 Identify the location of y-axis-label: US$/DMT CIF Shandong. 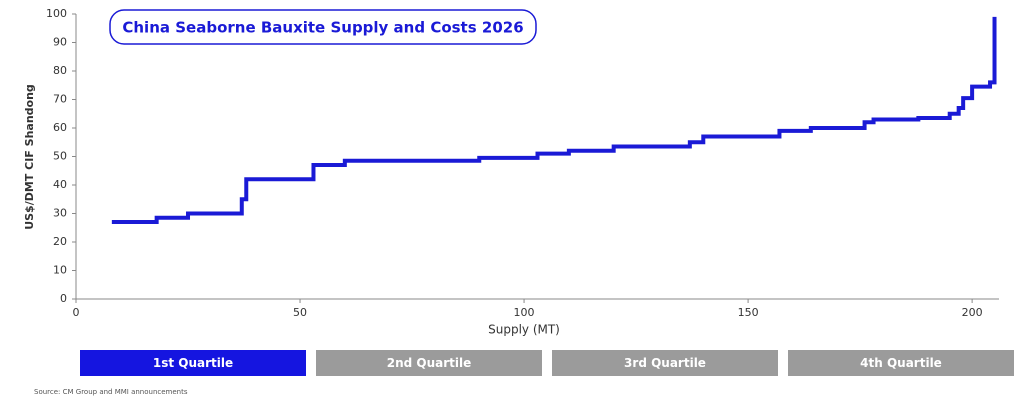
(29, 157).